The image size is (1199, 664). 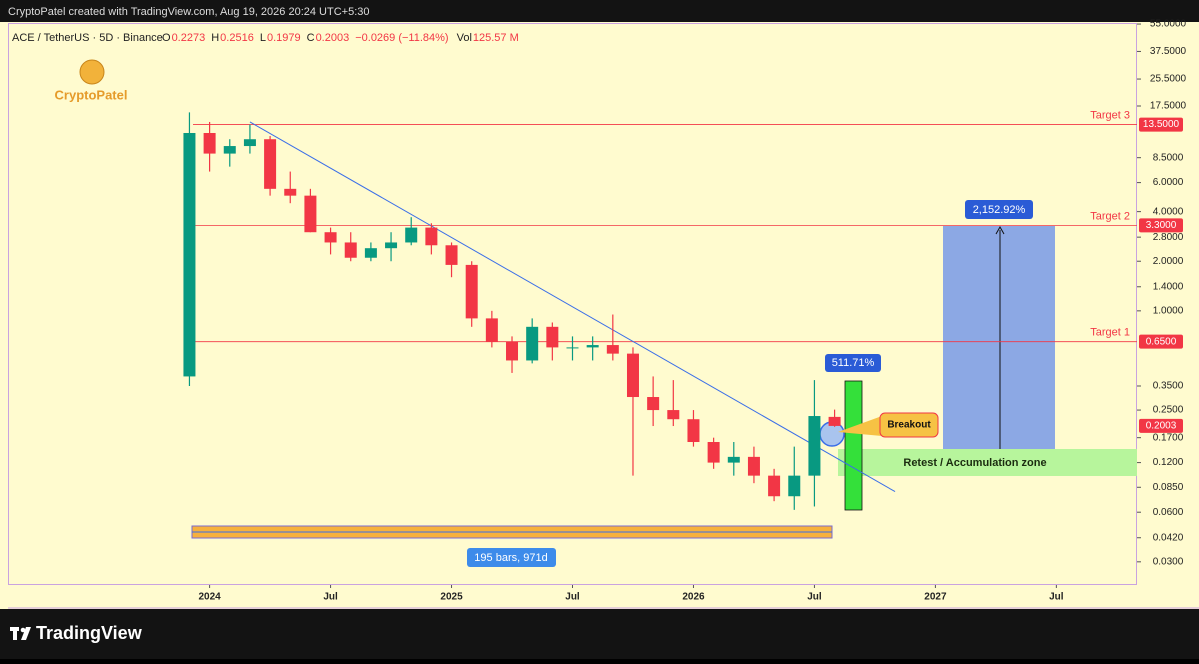 I want to click on x-tick-label: 2026, so click(x=693, y=597).